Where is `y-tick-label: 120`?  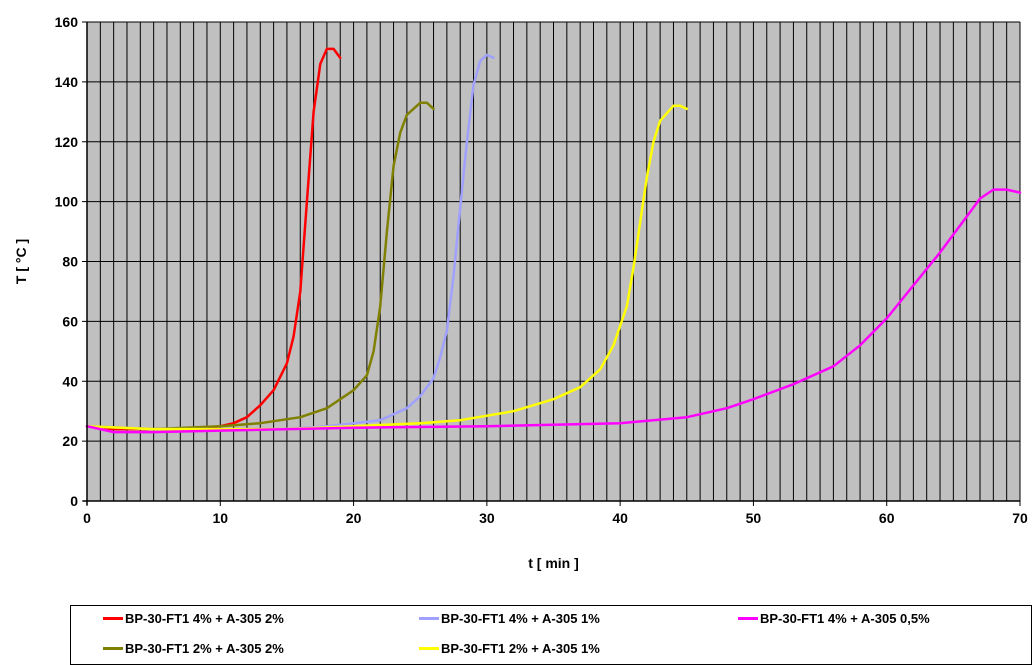
y-tick-label: 120 is located at coordinates (67, 142).